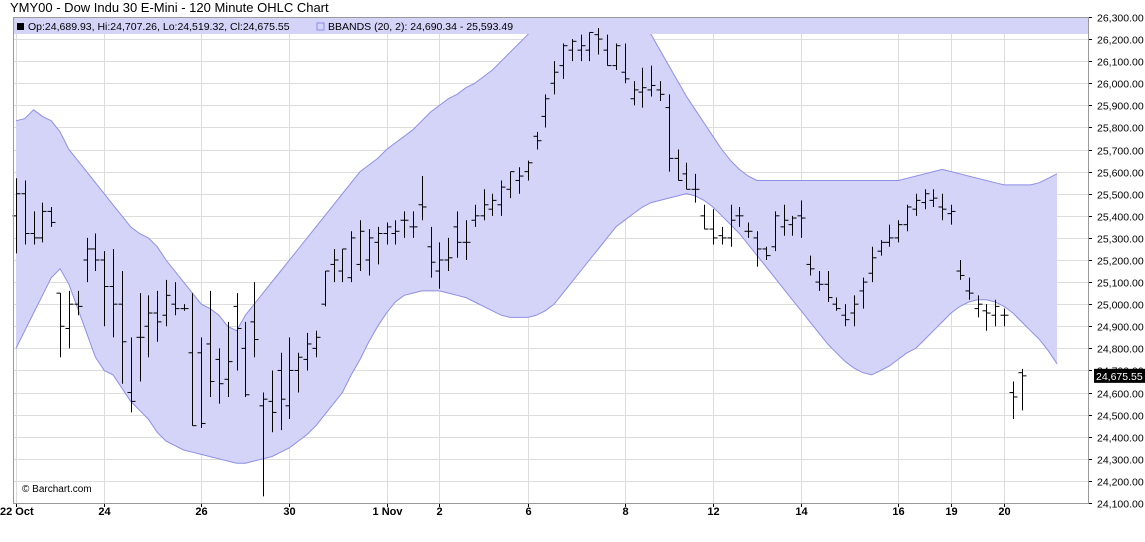 The height and width of the screenshot is (542, 1145). I want to click on y-tick-label: 26,300.00, so click(1120, 19).